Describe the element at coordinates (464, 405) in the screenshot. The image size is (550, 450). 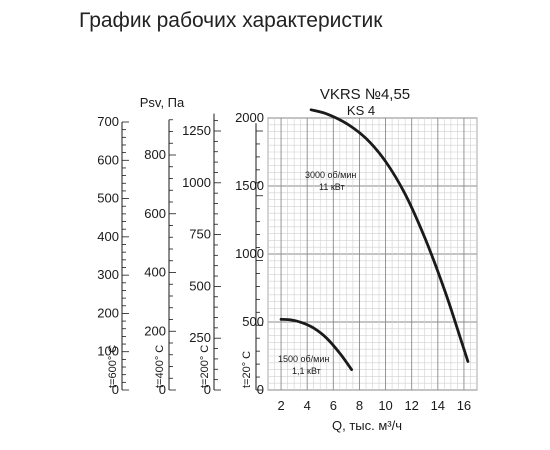
I see `x-tick-label: 16` at that location.